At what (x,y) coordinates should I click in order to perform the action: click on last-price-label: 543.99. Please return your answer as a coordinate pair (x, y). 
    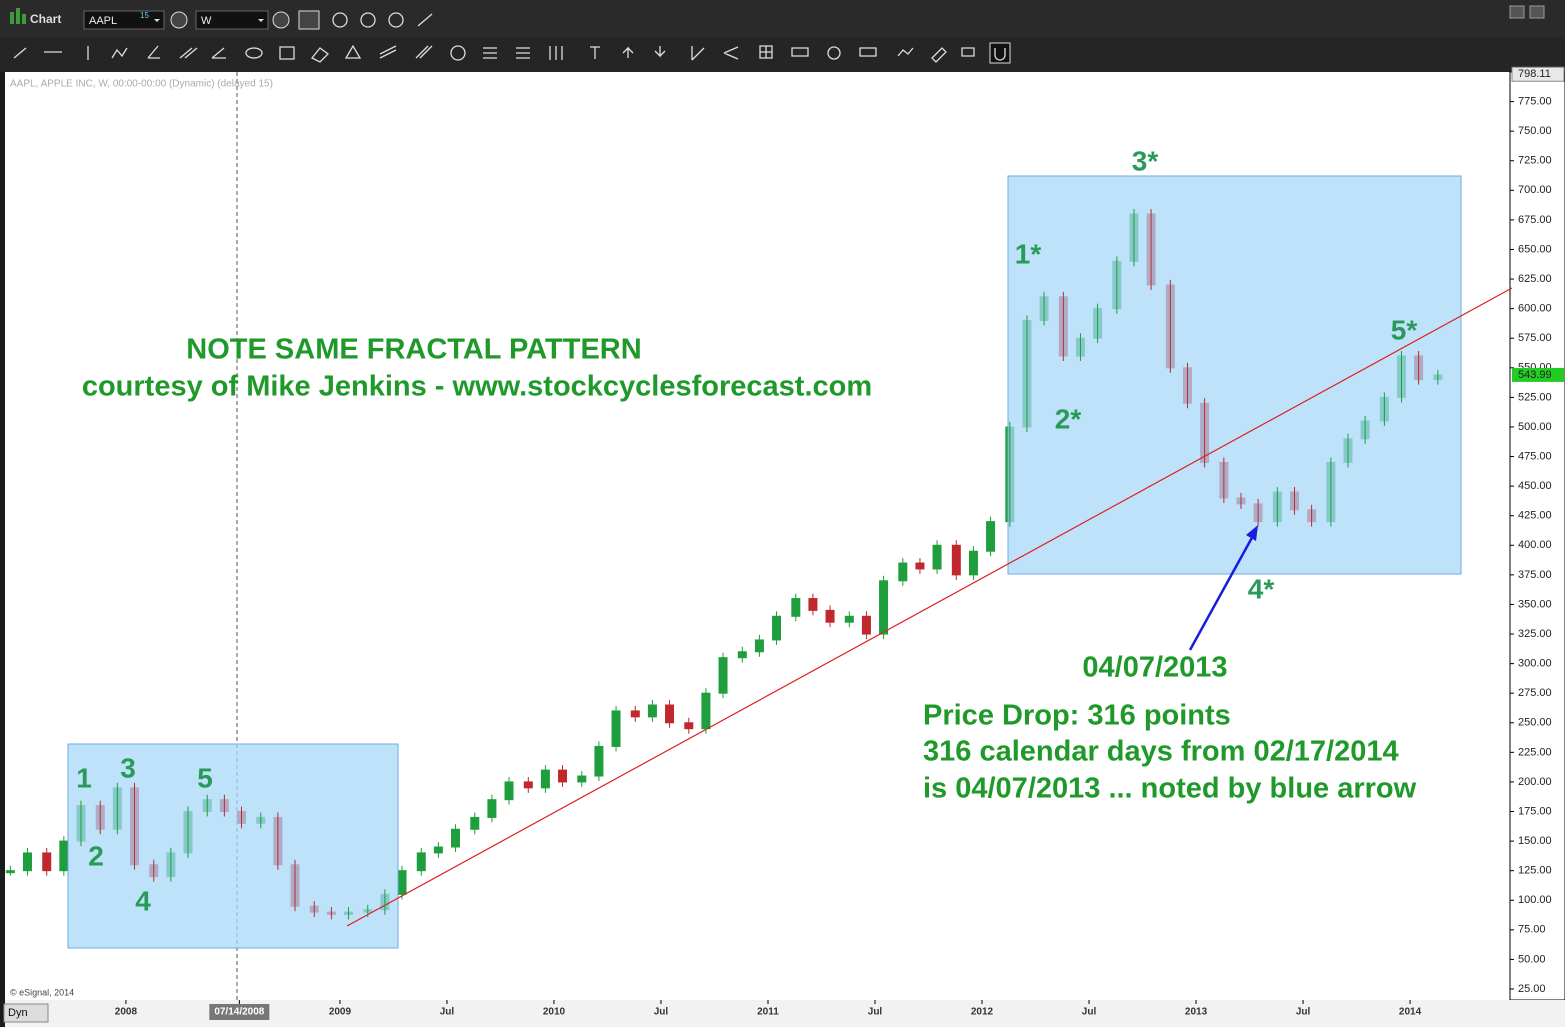
    Looking at the image, I should click on (1535, 375).